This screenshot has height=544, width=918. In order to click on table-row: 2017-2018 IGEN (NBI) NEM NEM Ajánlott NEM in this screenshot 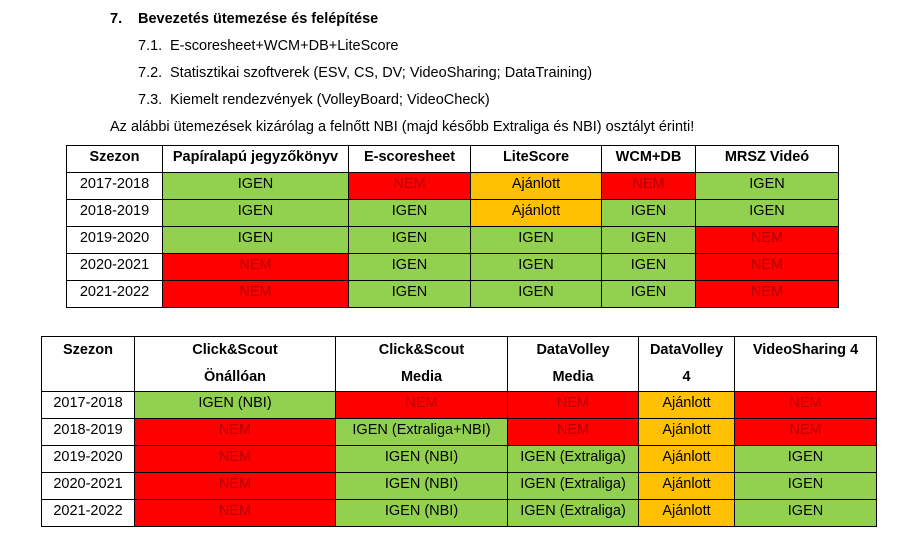, I will do `click(459, 405)`.